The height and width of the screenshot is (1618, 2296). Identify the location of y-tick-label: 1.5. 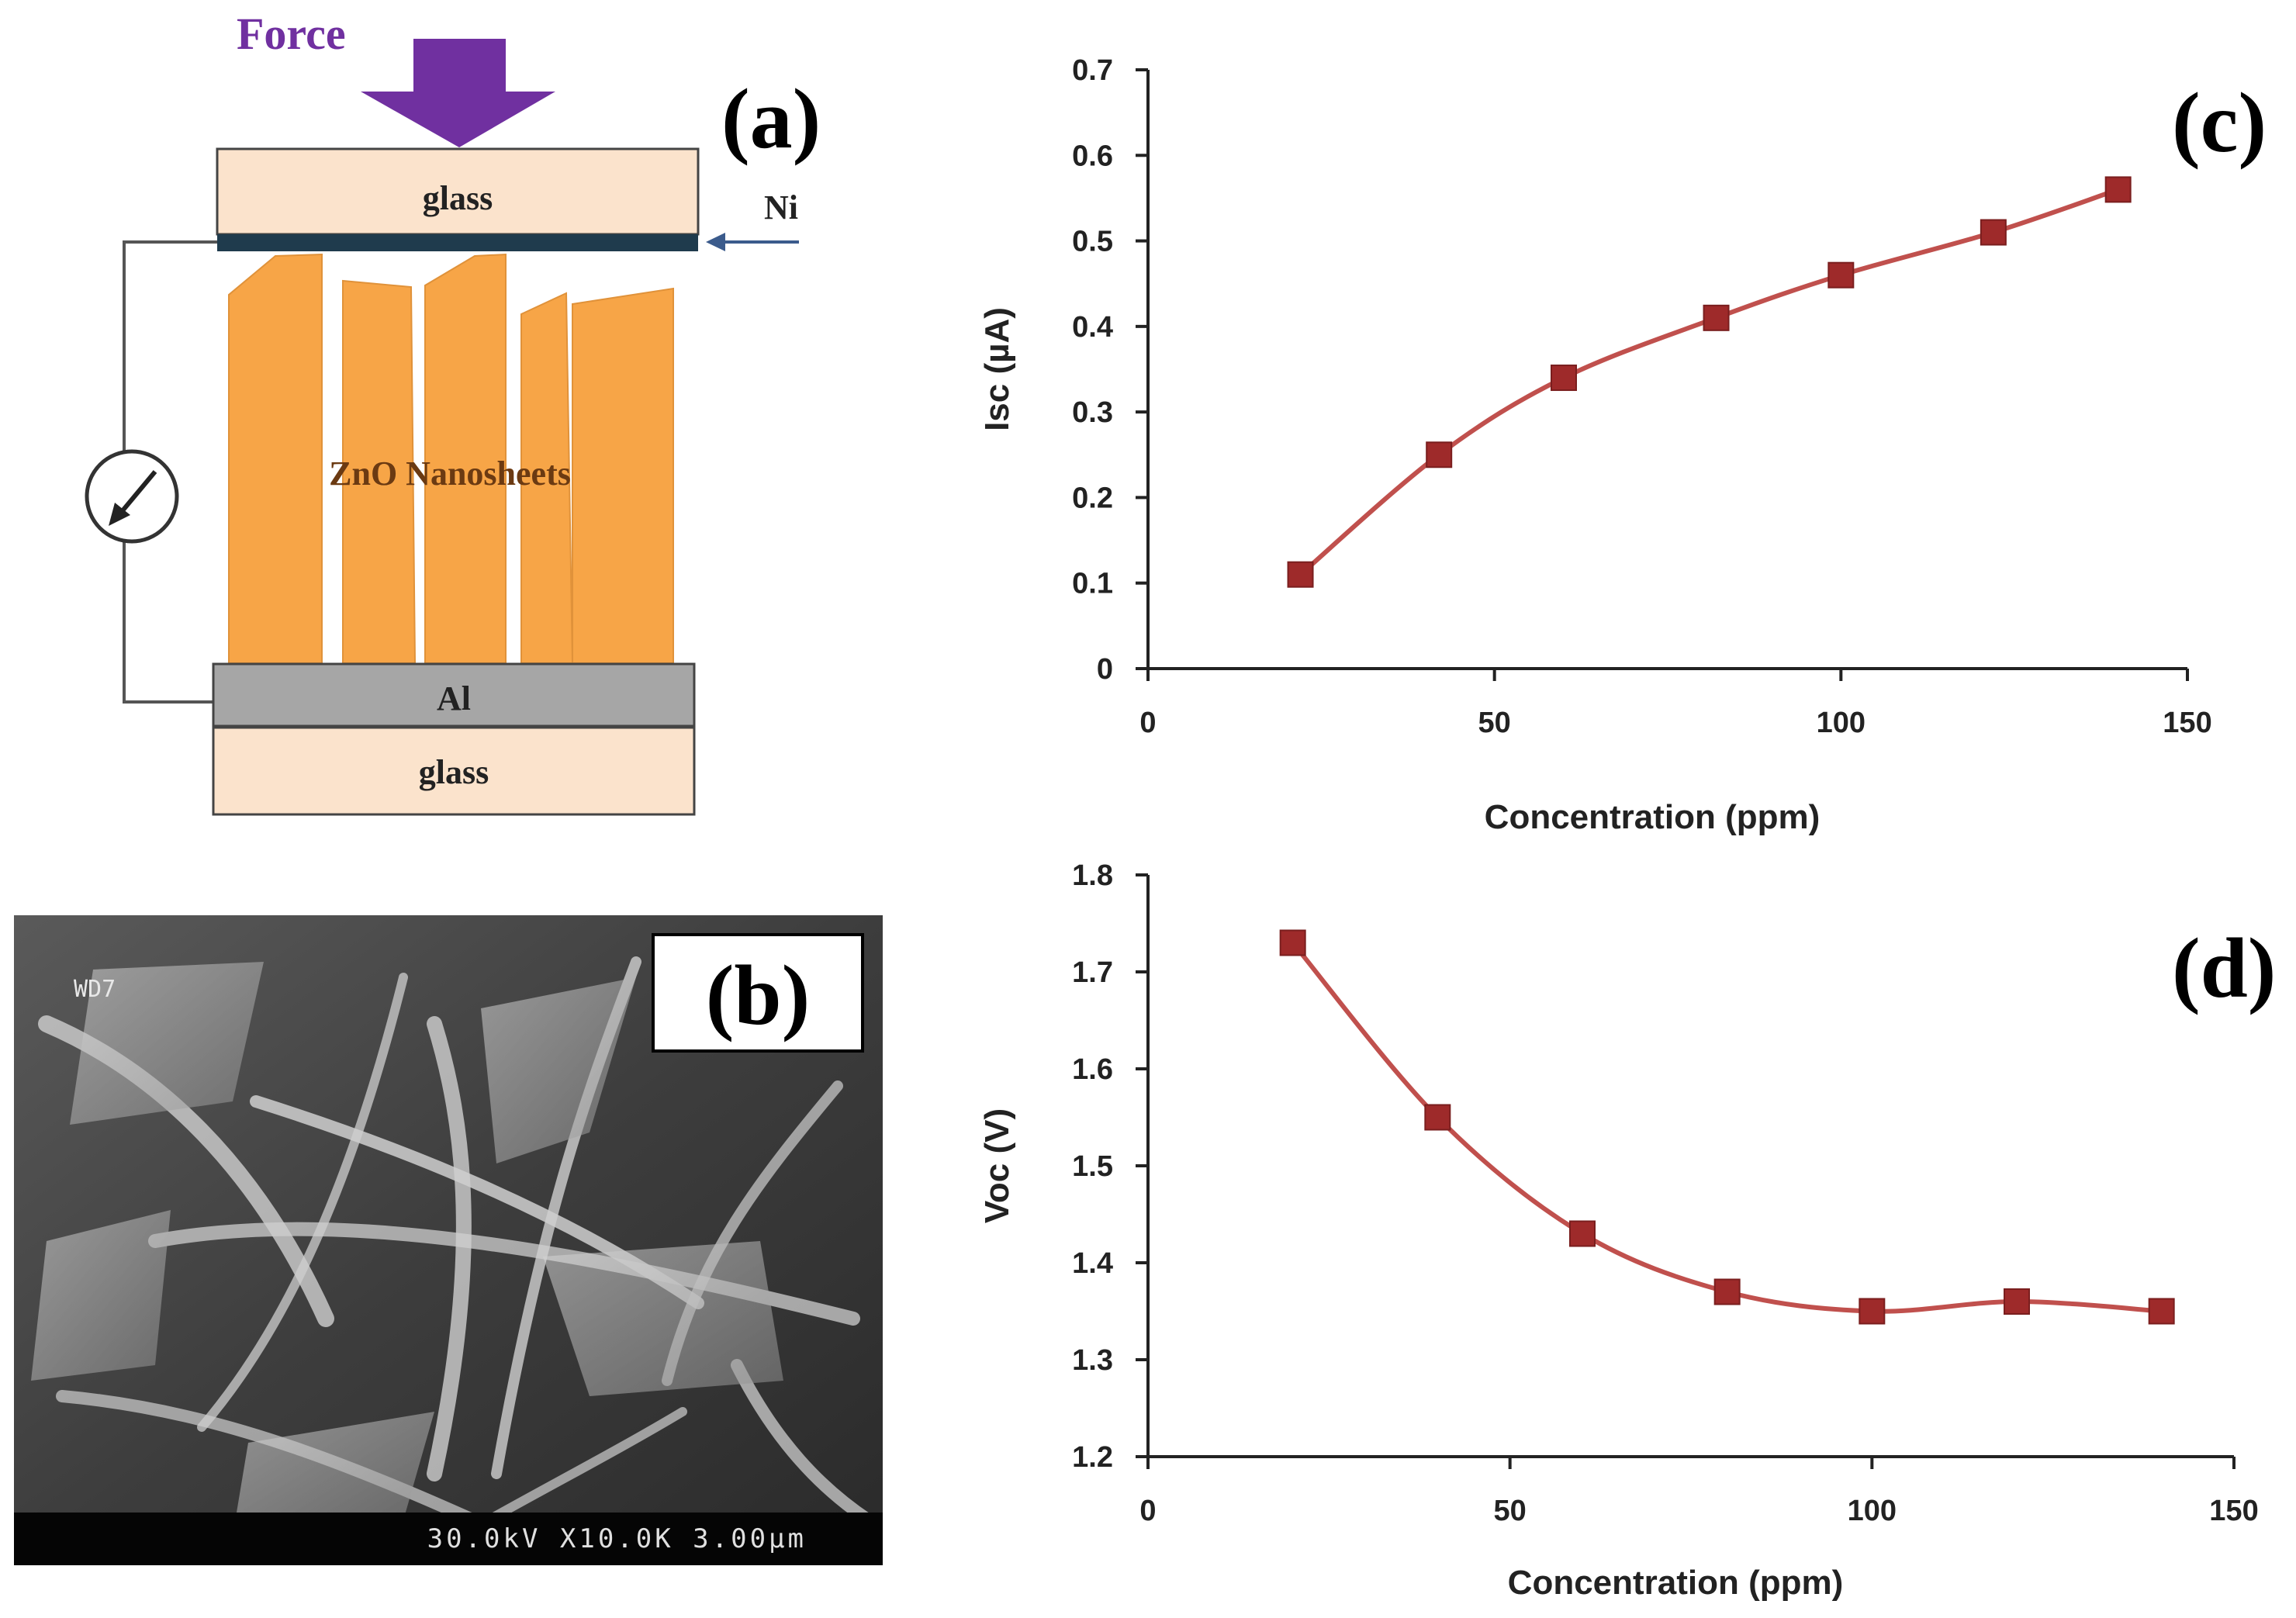
(1092, 1166).